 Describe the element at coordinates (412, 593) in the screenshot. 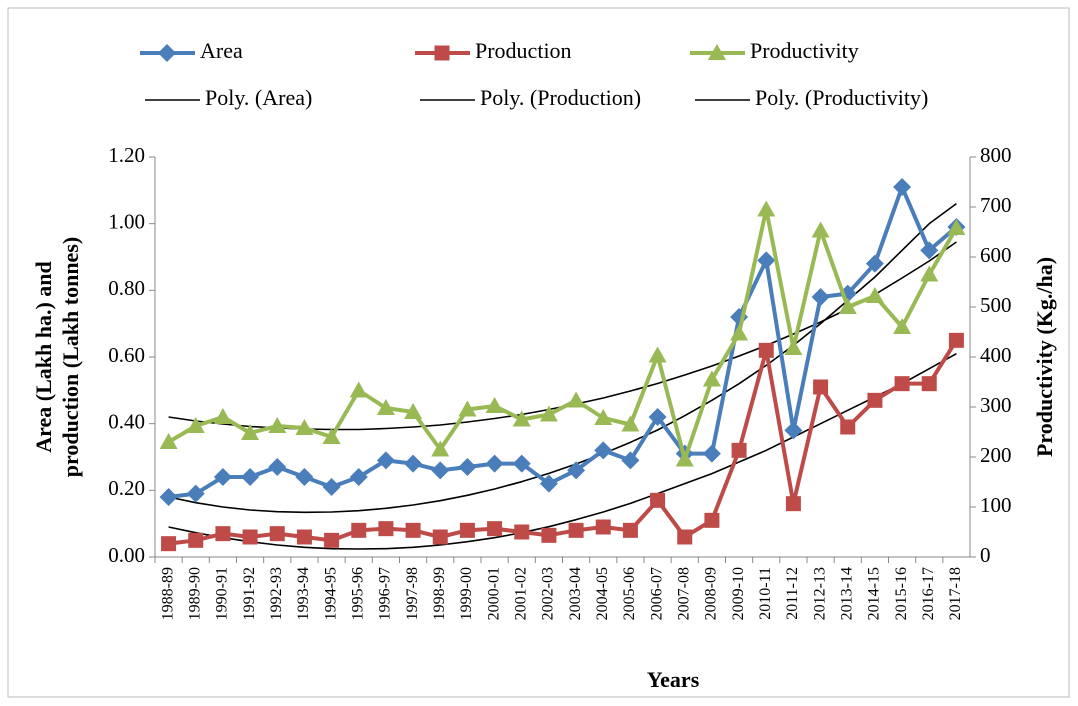

I see `x-tick-label: 1997-98` at that location.